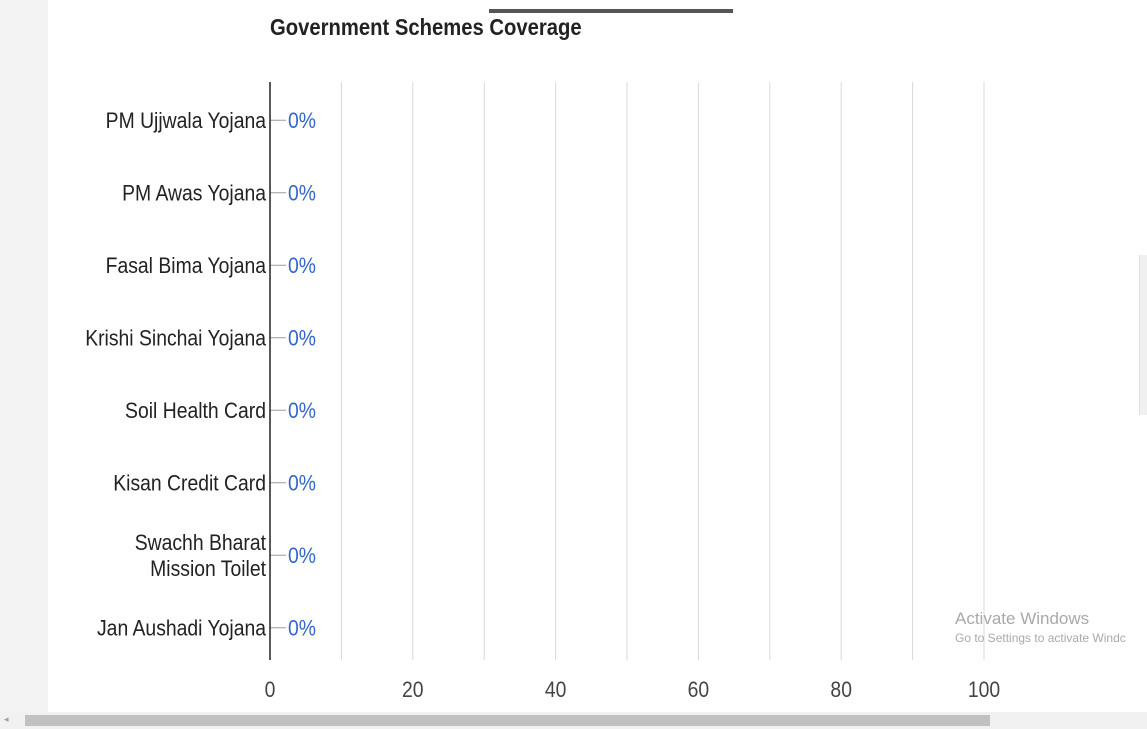 The width and height of the screenshot is (1147, 729). I want to click on category-label: Krishi Sinchai Yojana, so click(175, 339).